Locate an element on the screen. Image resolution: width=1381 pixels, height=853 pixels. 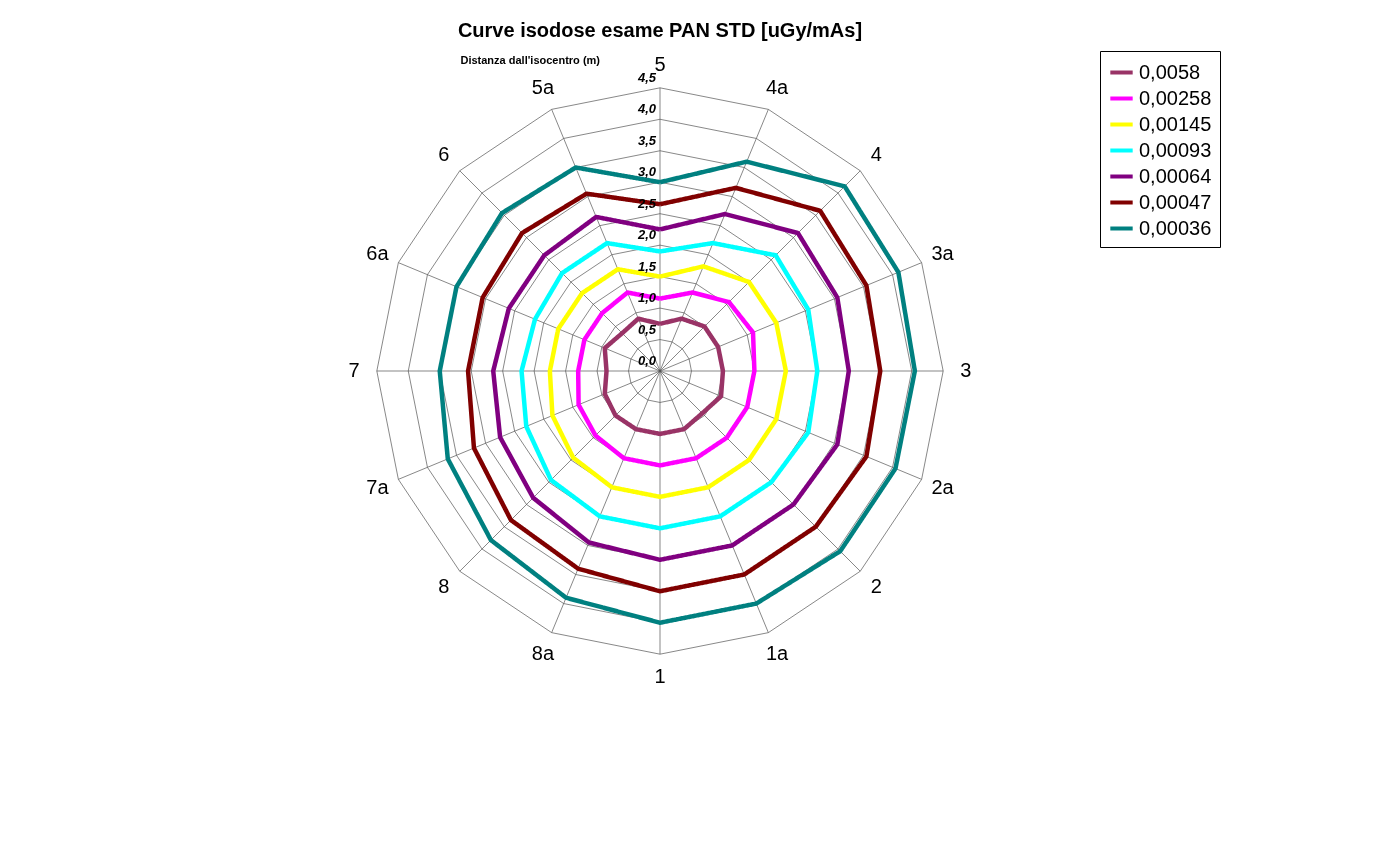
legend-label: 0,0058 is located at coordinates (1170, 71).